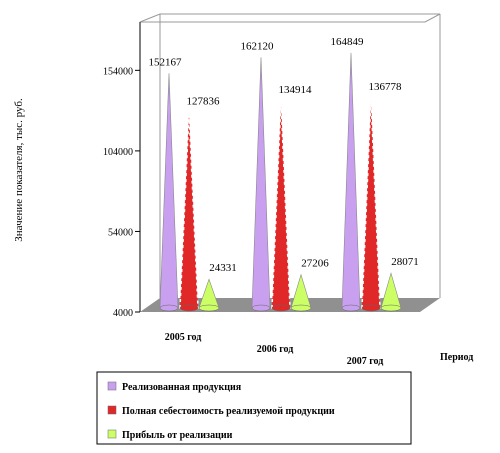 The image size is (500, 453). I want to click on y-tick-label: 104000, so click(118, 152).